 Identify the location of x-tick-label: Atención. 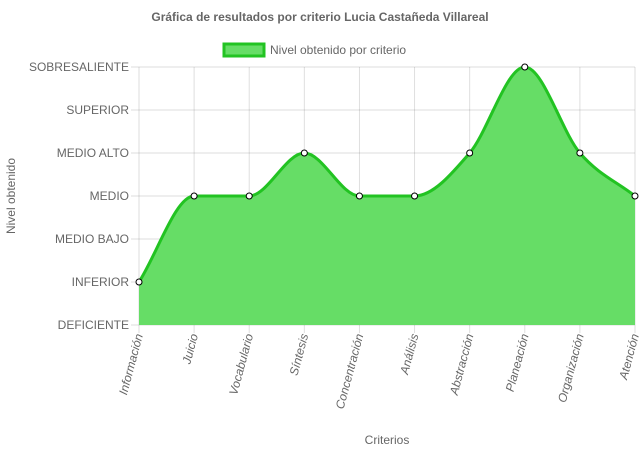
(627, 357).